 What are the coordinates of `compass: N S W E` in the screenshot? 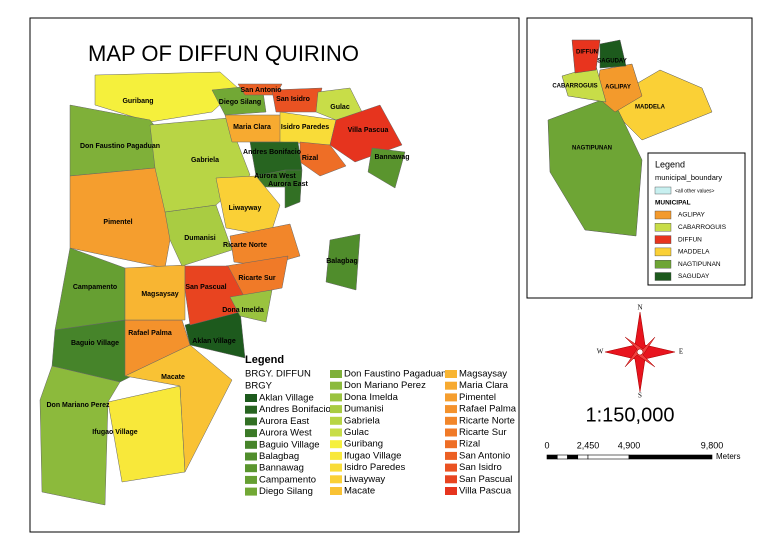 It's located at (640, 352).